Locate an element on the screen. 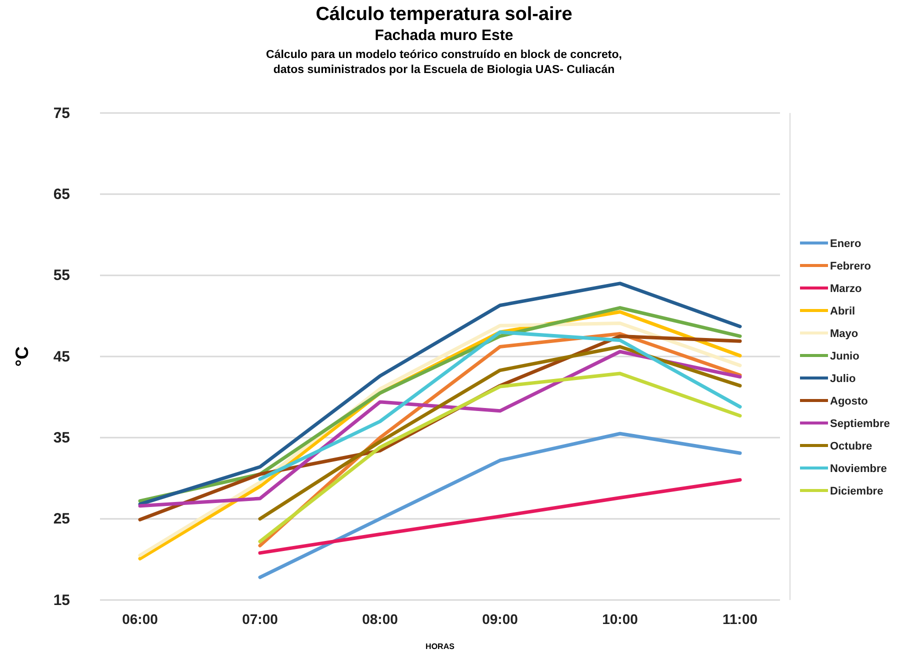 The height and width of the screenshot is (655, 908). y-tick-label: 45 is located at coordinates (61, 357).